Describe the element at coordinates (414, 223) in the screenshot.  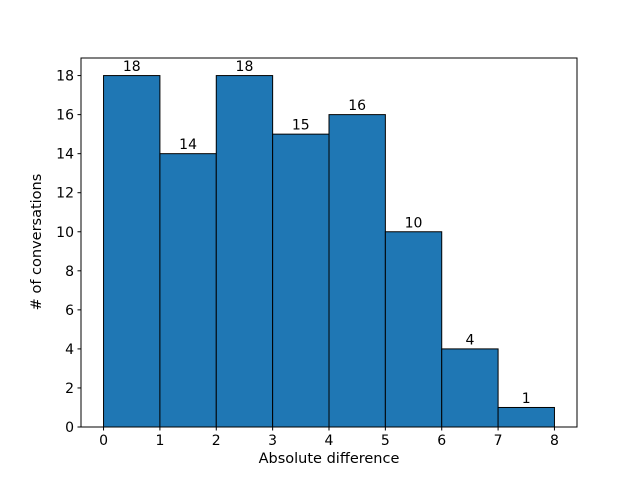
I see `bar-value-label: 10` at that location.